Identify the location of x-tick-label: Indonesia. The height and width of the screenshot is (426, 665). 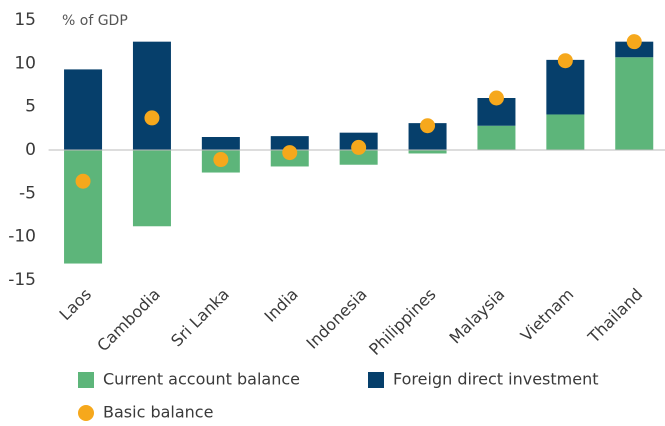
(337, 319).